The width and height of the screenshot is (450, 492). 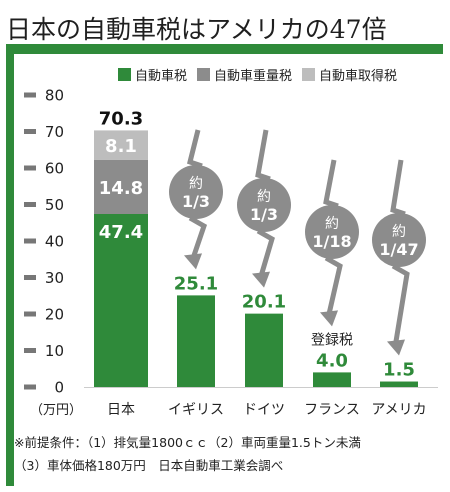 I want to click on y-unit-label: （万円）, so click(x=56, y=410).